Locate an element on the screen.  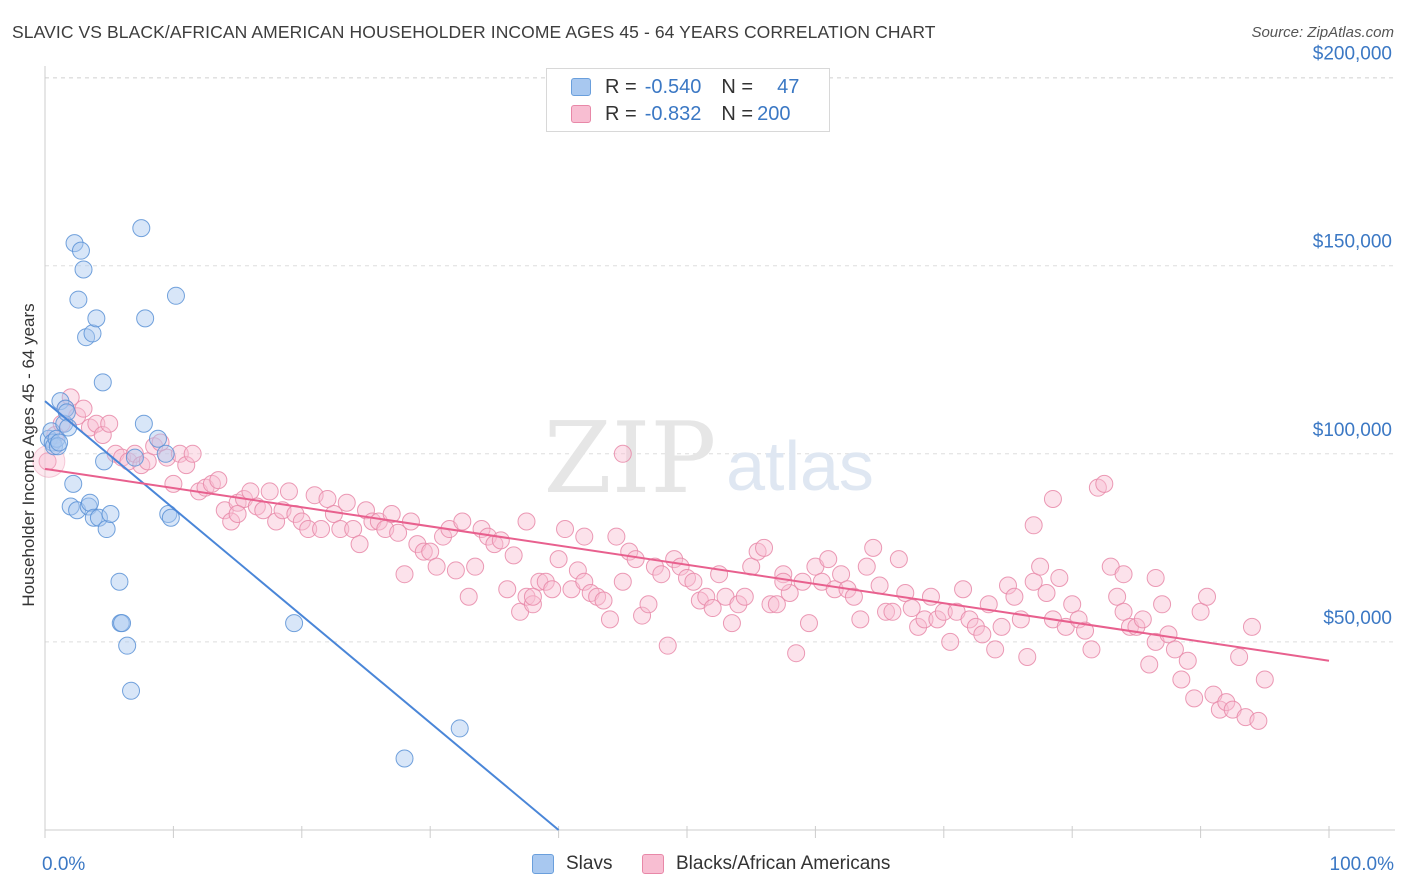
bottom-legend-swatch-blacks is located at coordinates (653, 864).